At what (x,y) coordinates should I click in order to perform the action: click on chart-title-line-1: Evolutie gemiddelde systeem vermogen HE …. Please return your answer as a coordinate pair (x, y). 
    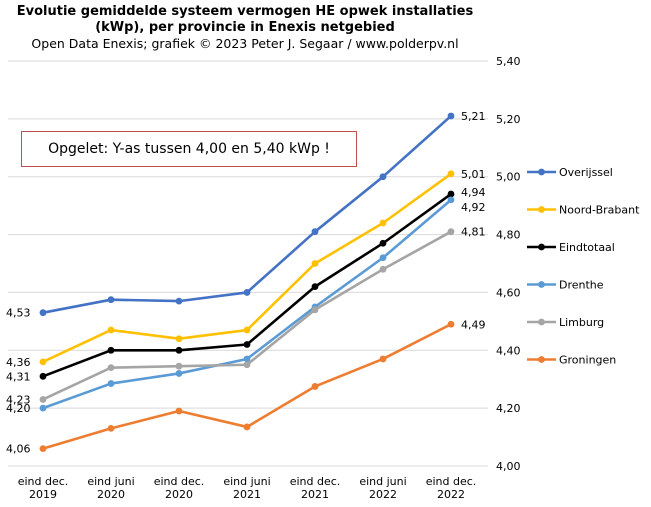
    Looking at the image, I should click on (245, 11).